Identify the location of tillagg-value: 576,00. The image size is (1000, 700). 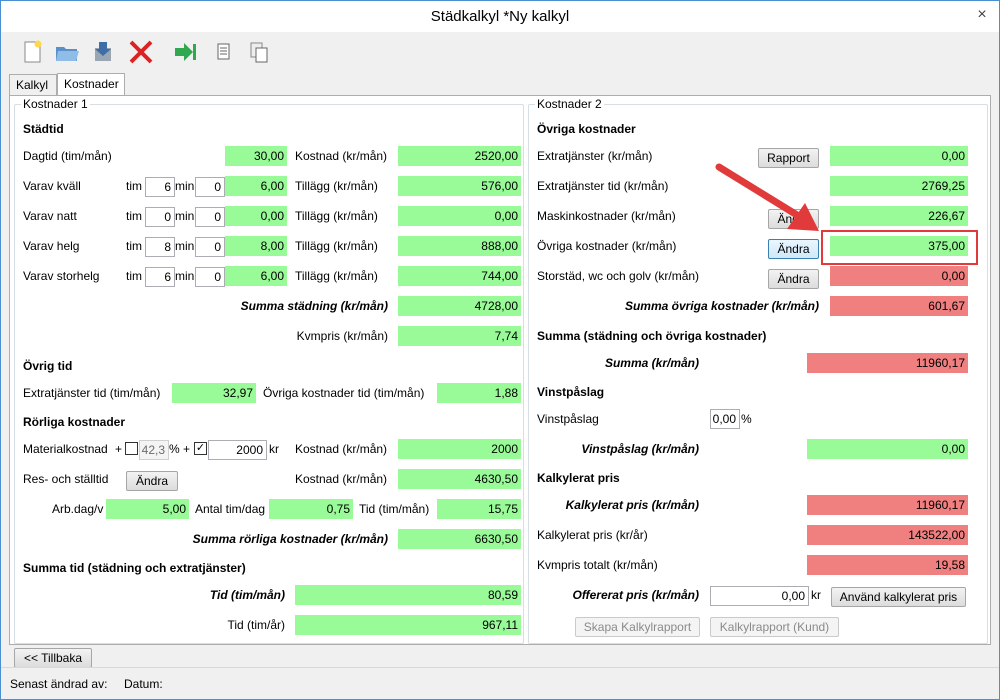
(459, 186).